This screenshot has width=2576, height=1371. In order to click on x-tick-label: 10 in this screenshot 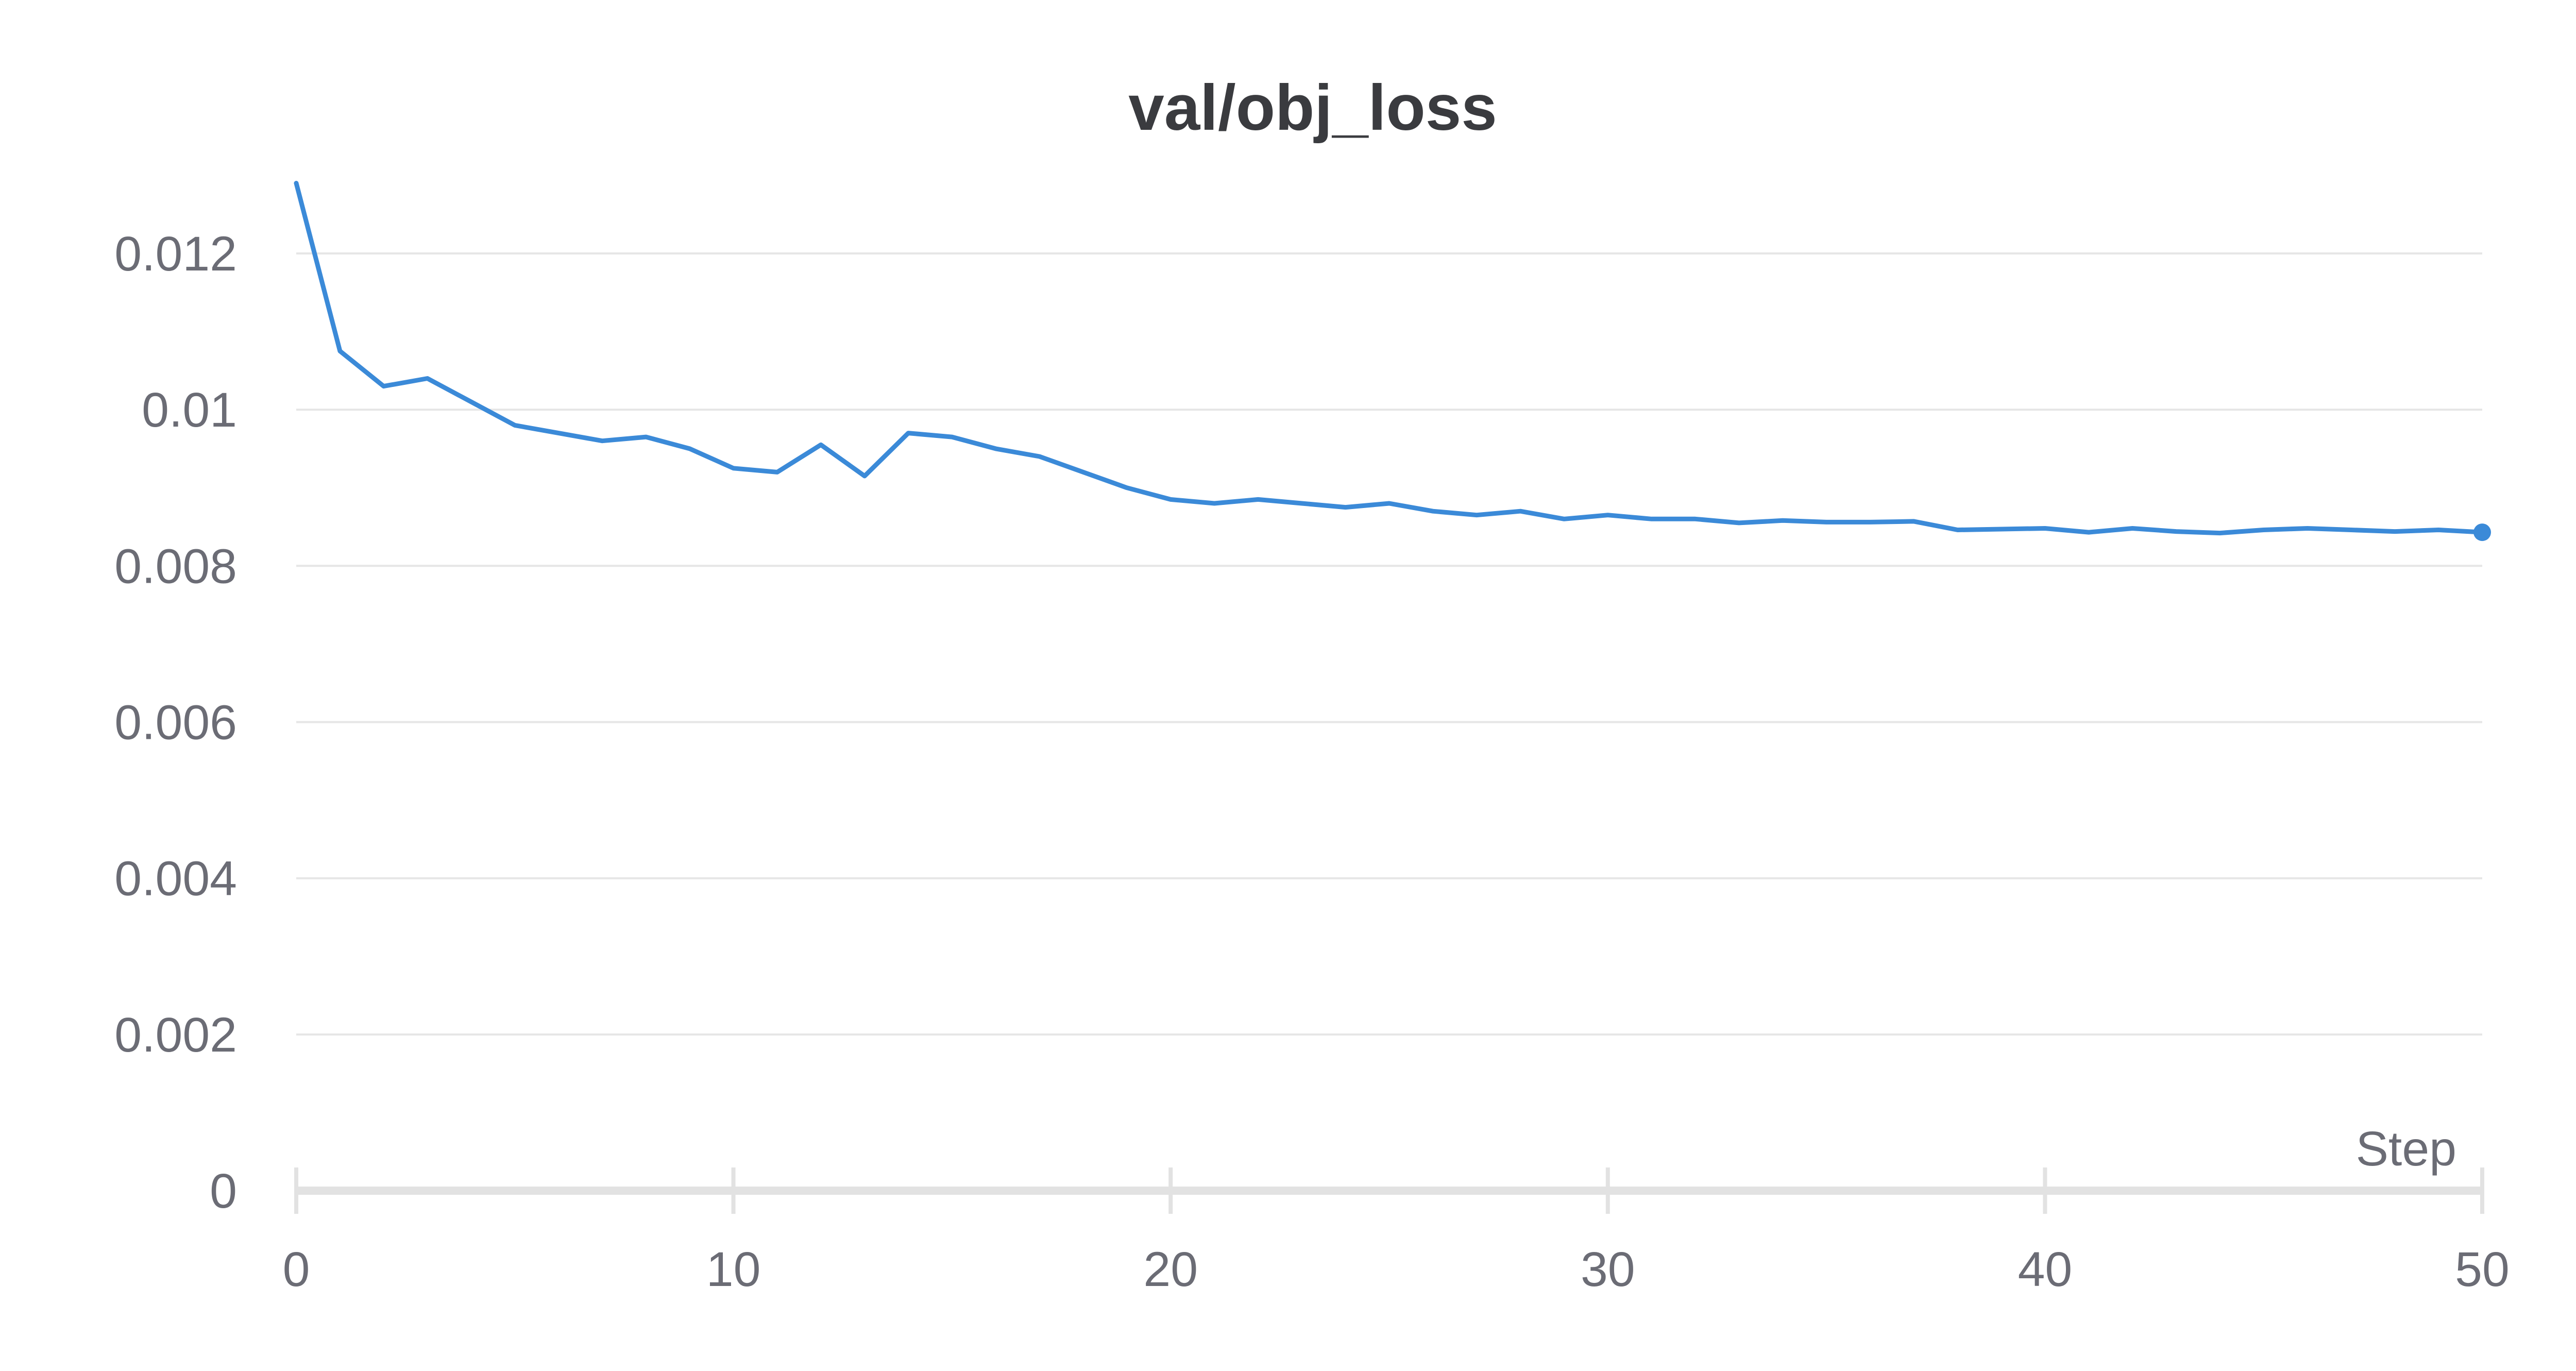, I will do `click(733, 1269)`.